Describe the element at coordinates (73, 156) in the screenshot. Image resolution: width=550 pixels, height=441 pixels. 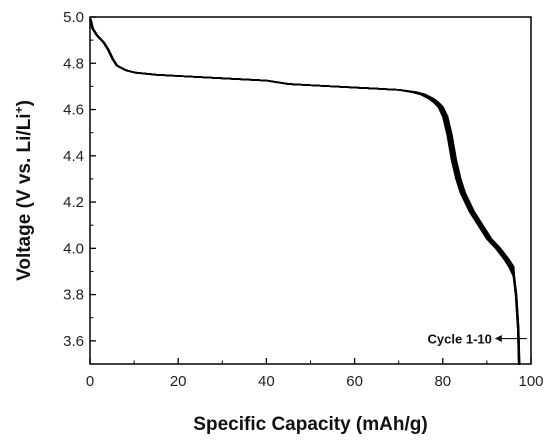
I see `y-tick-label: 4.4` at that location.